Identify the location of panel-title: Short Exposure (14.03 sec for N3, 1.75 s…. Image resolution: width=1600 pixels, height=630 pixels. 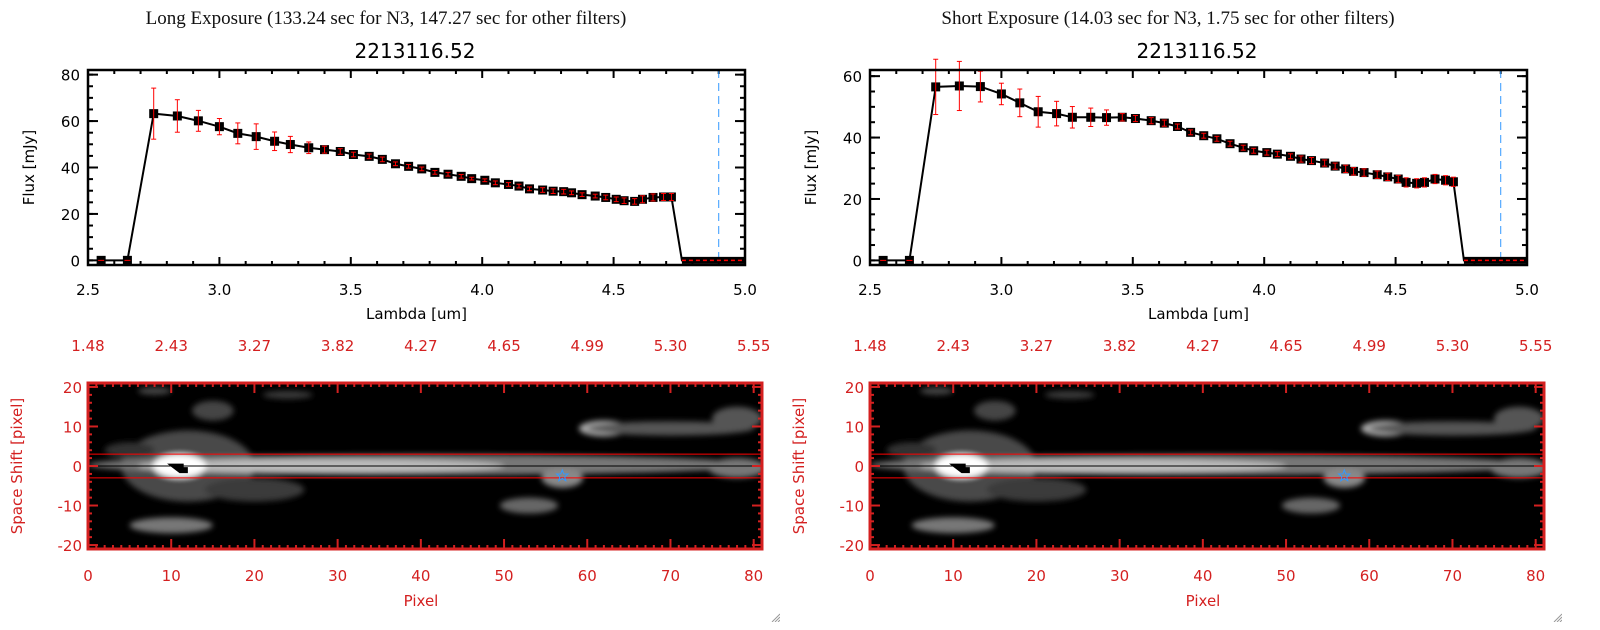
(1167, 18).